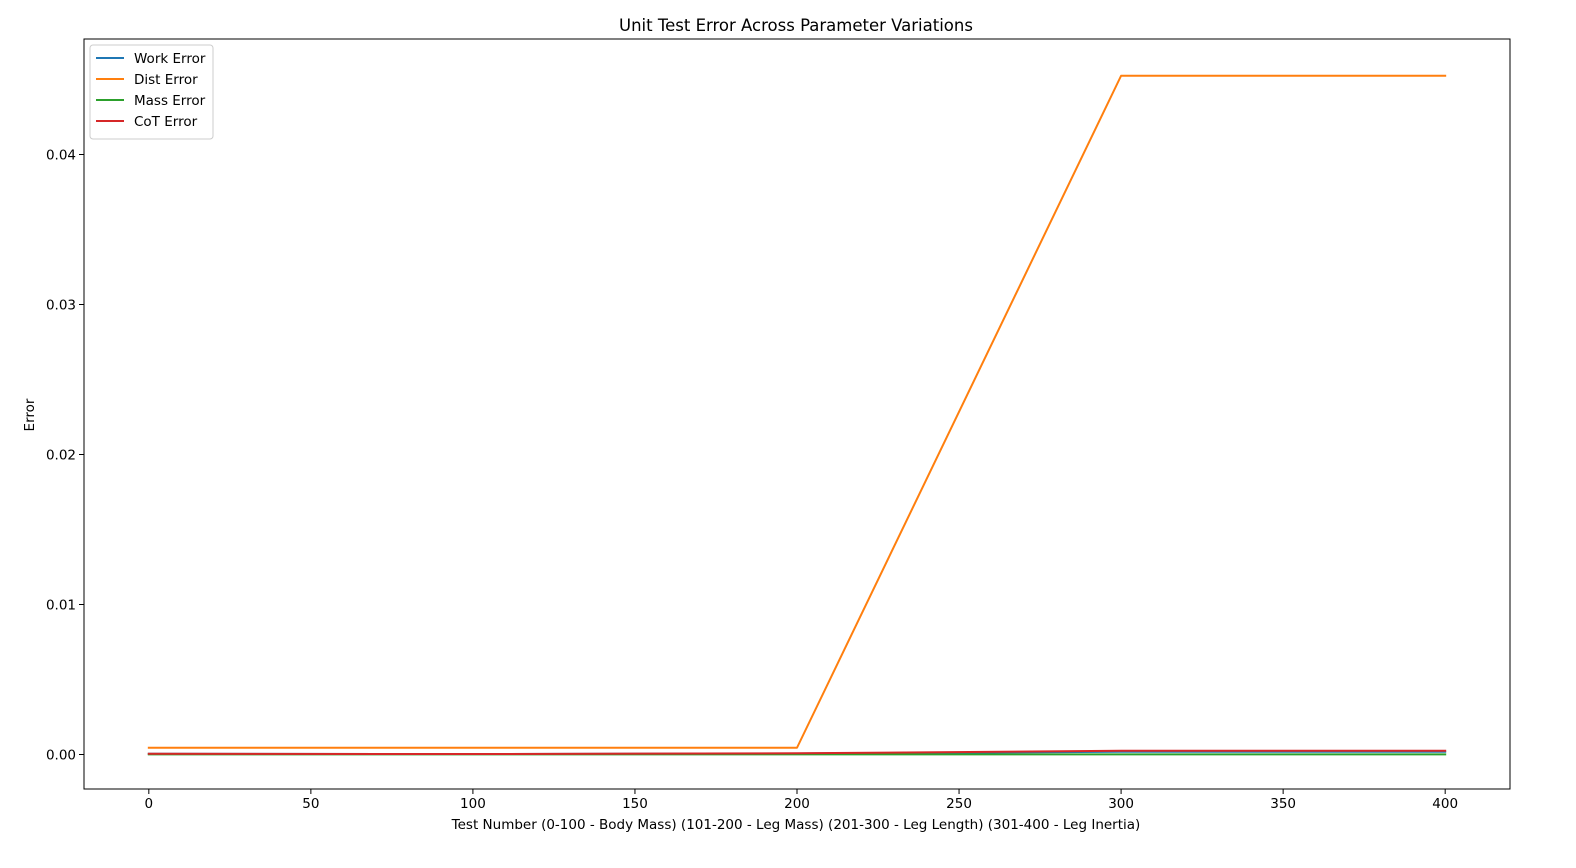 The image size is (1576, 868). I want to click on legend: Work Error Dist Error Mass Error CoT Error, so click(151, 92).